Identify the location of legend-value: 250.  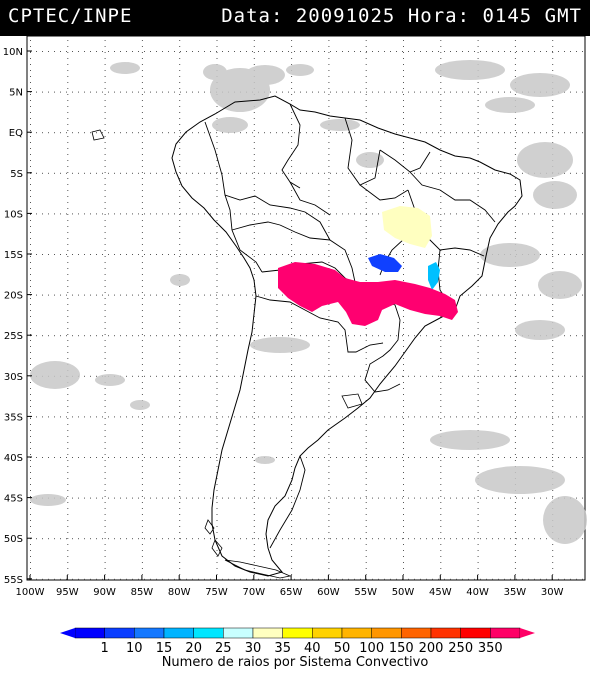
(460, 648).